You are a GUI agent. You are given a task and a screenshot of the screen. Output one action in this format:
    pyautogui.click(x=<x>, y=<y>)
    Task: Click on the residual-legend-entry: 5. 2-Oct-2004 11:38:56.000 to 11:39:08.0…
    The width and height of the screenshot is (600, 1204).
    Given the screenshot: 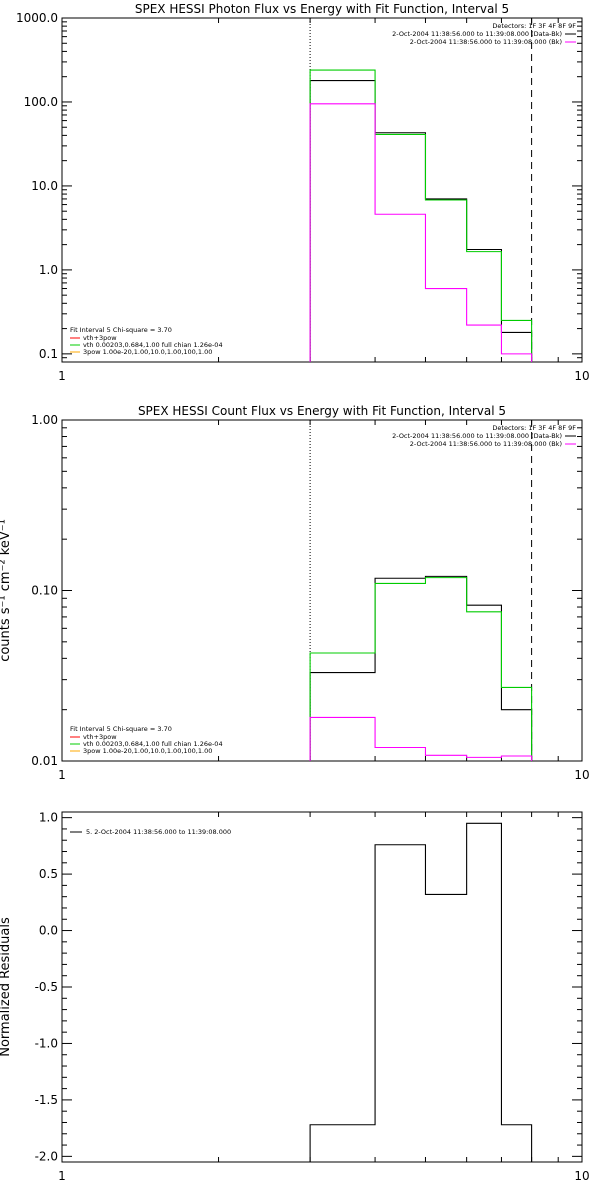 What is the action you would take?
    pyautogui.click(x=158, y=832)
    